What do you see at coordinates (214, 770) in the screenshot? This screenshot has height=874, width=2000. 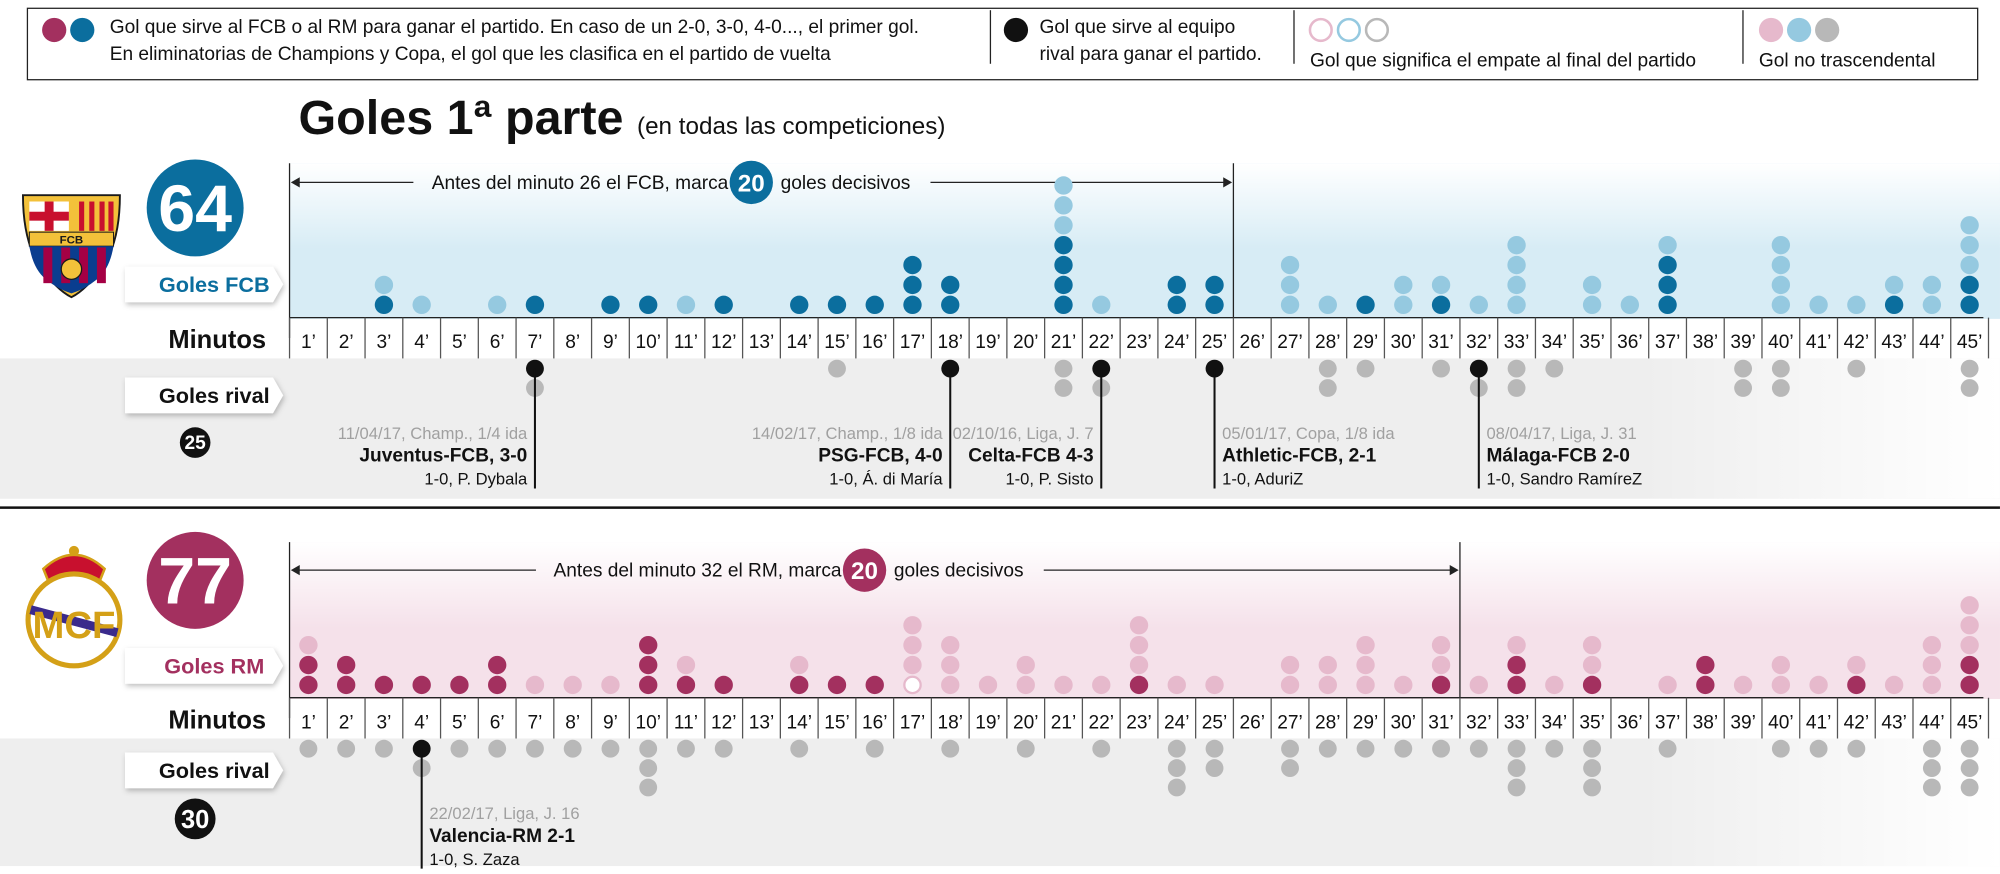 I see `rival-goals-label: Goles rival` at bounding box center [214, 770].